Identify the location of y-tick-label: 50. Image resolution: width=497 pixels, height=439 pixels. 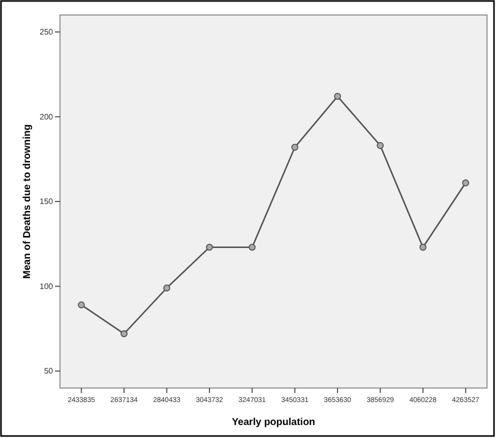
(49, 371).